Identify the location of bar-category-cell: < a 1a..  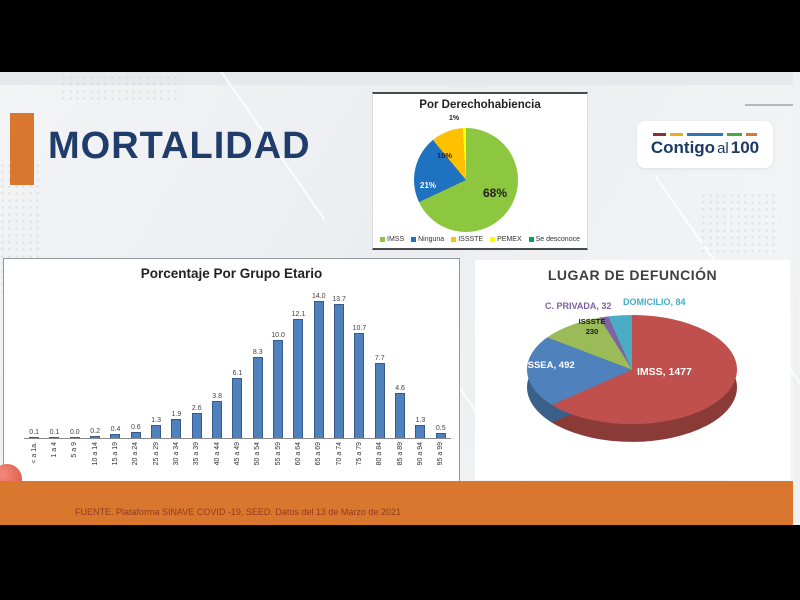
(34, 460).